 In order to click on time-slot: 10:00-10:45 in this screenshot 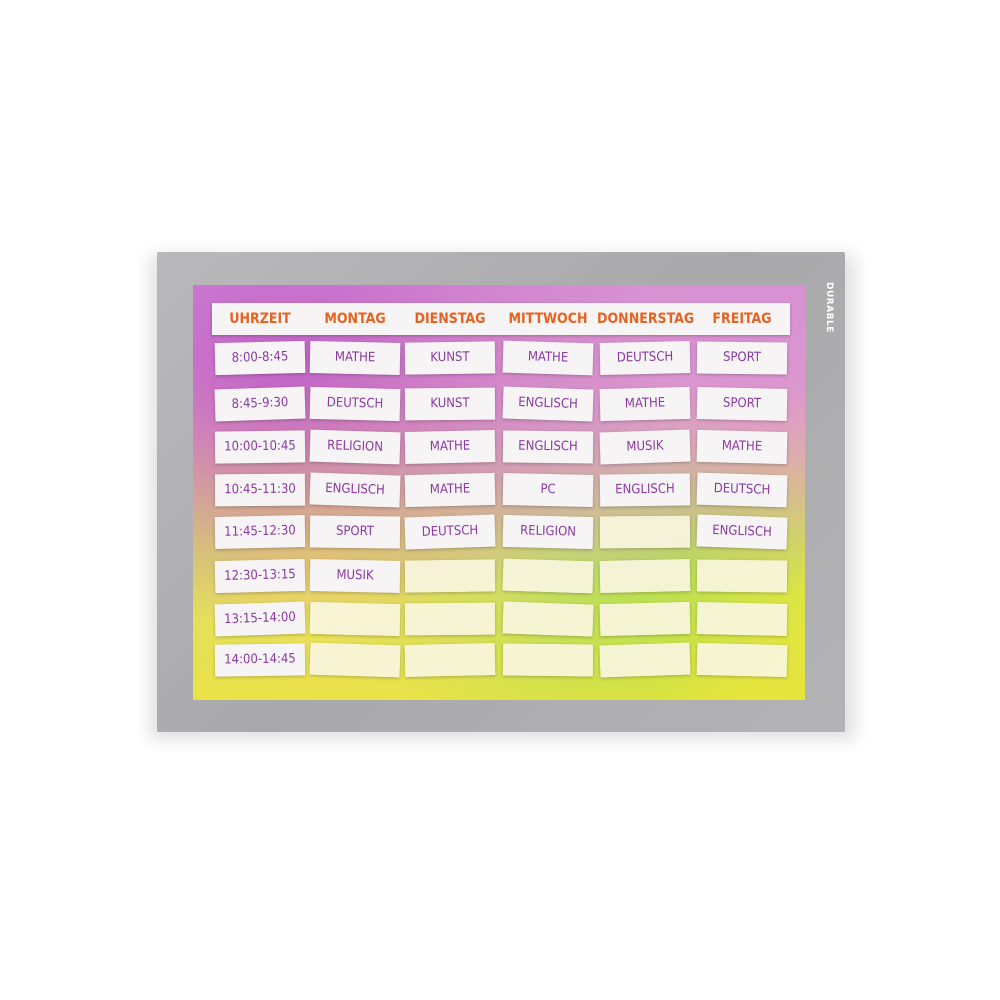, I will do `click(260, 447)`.